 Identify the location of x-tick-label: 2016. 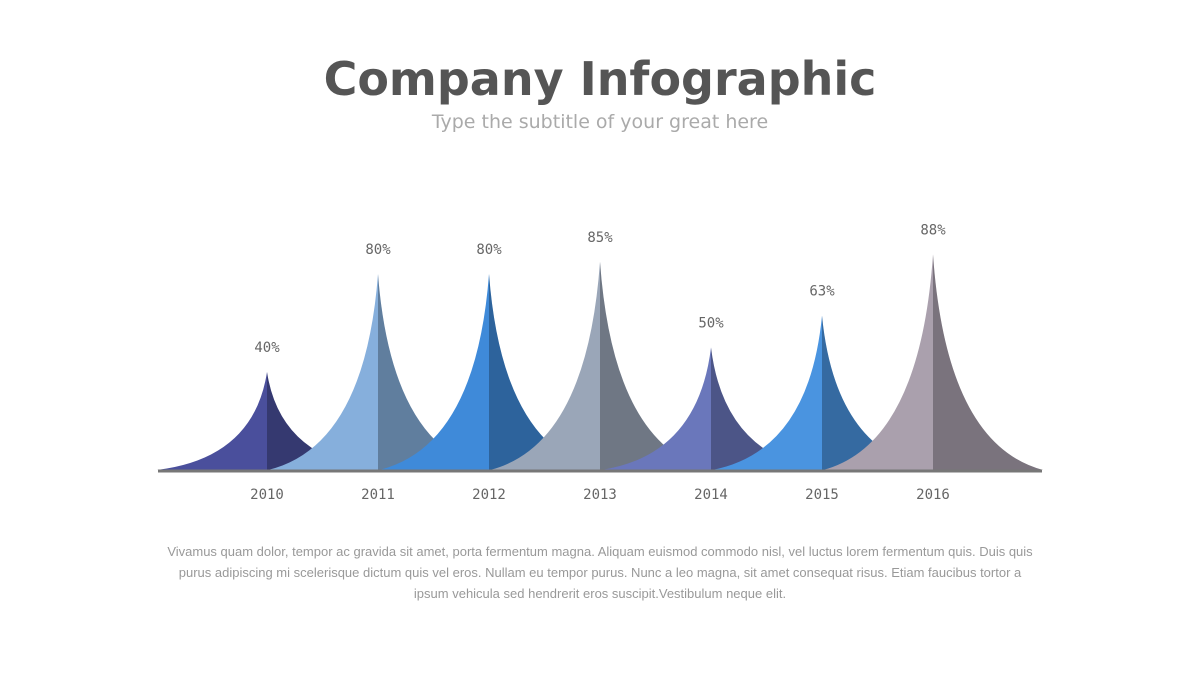
(933, 495).